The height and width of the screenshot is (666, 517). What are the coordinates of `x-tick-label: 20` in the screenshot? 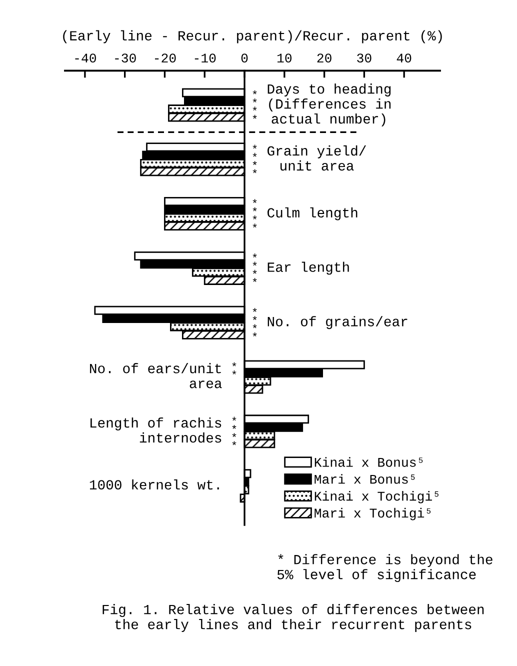 It's located at (324, 58).